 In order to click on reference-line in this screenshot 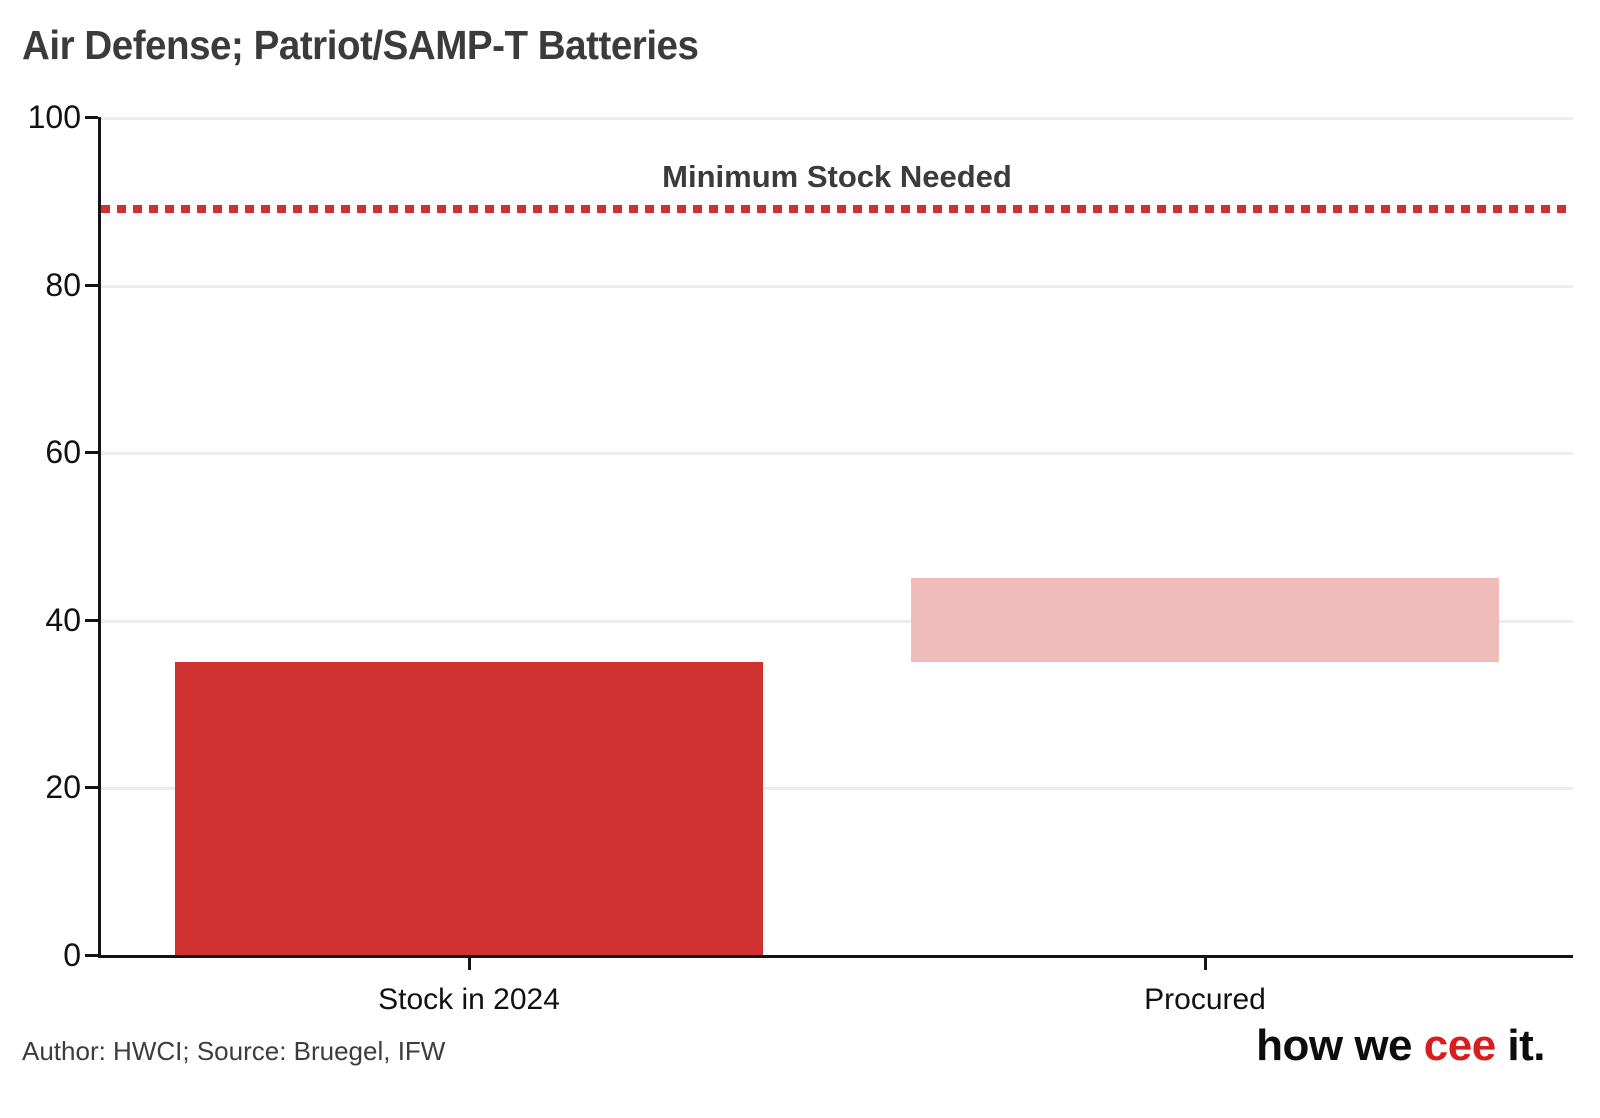, I will do `click(833, 209)`.